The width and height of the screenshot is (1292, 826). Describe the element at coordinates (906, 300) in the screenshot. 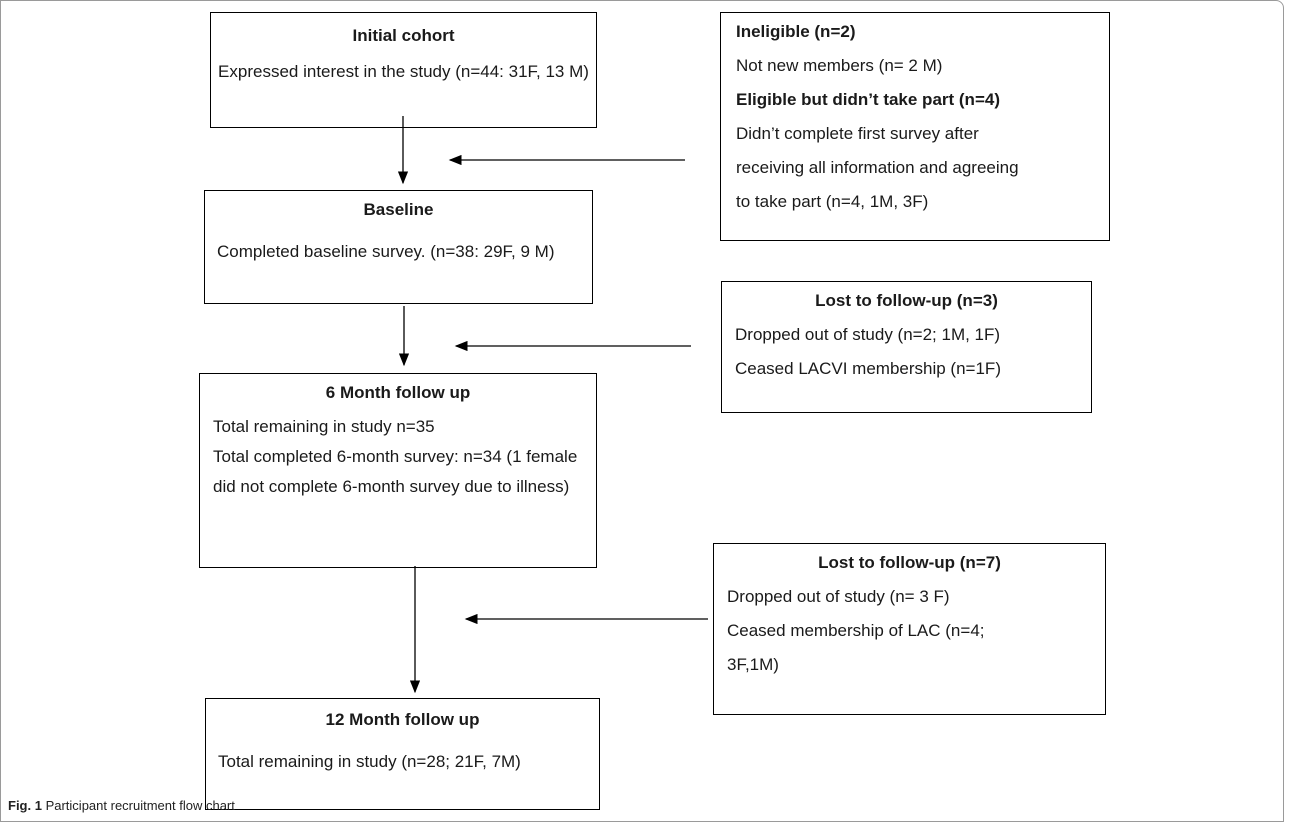

I see `lost-to-follow-up-1-title: Lost to follow-up (n=3)` at that location.